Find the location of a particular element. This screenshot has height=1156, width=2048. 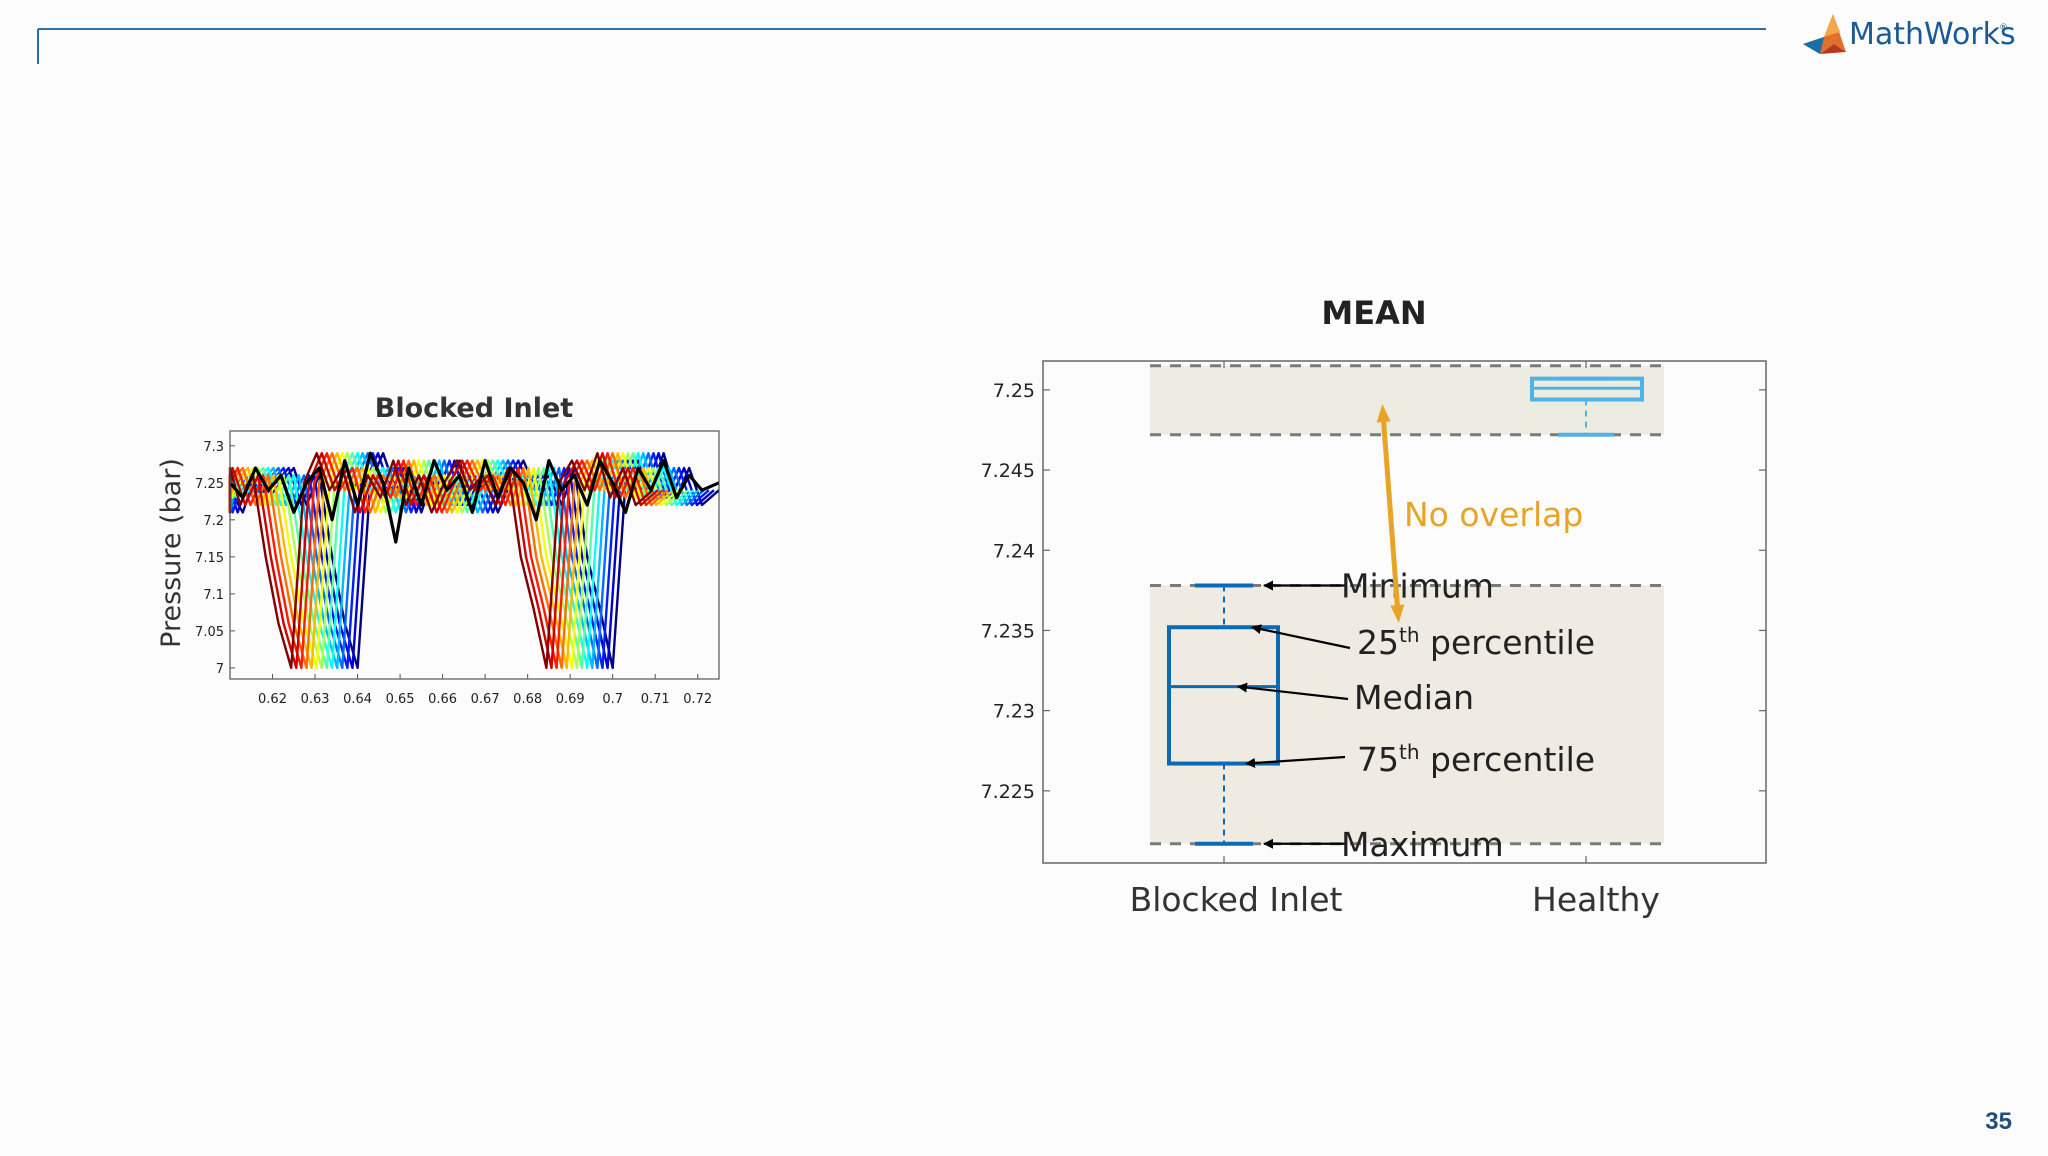

category-label: Blocked Inlet is located at coordinates (1236, 899).